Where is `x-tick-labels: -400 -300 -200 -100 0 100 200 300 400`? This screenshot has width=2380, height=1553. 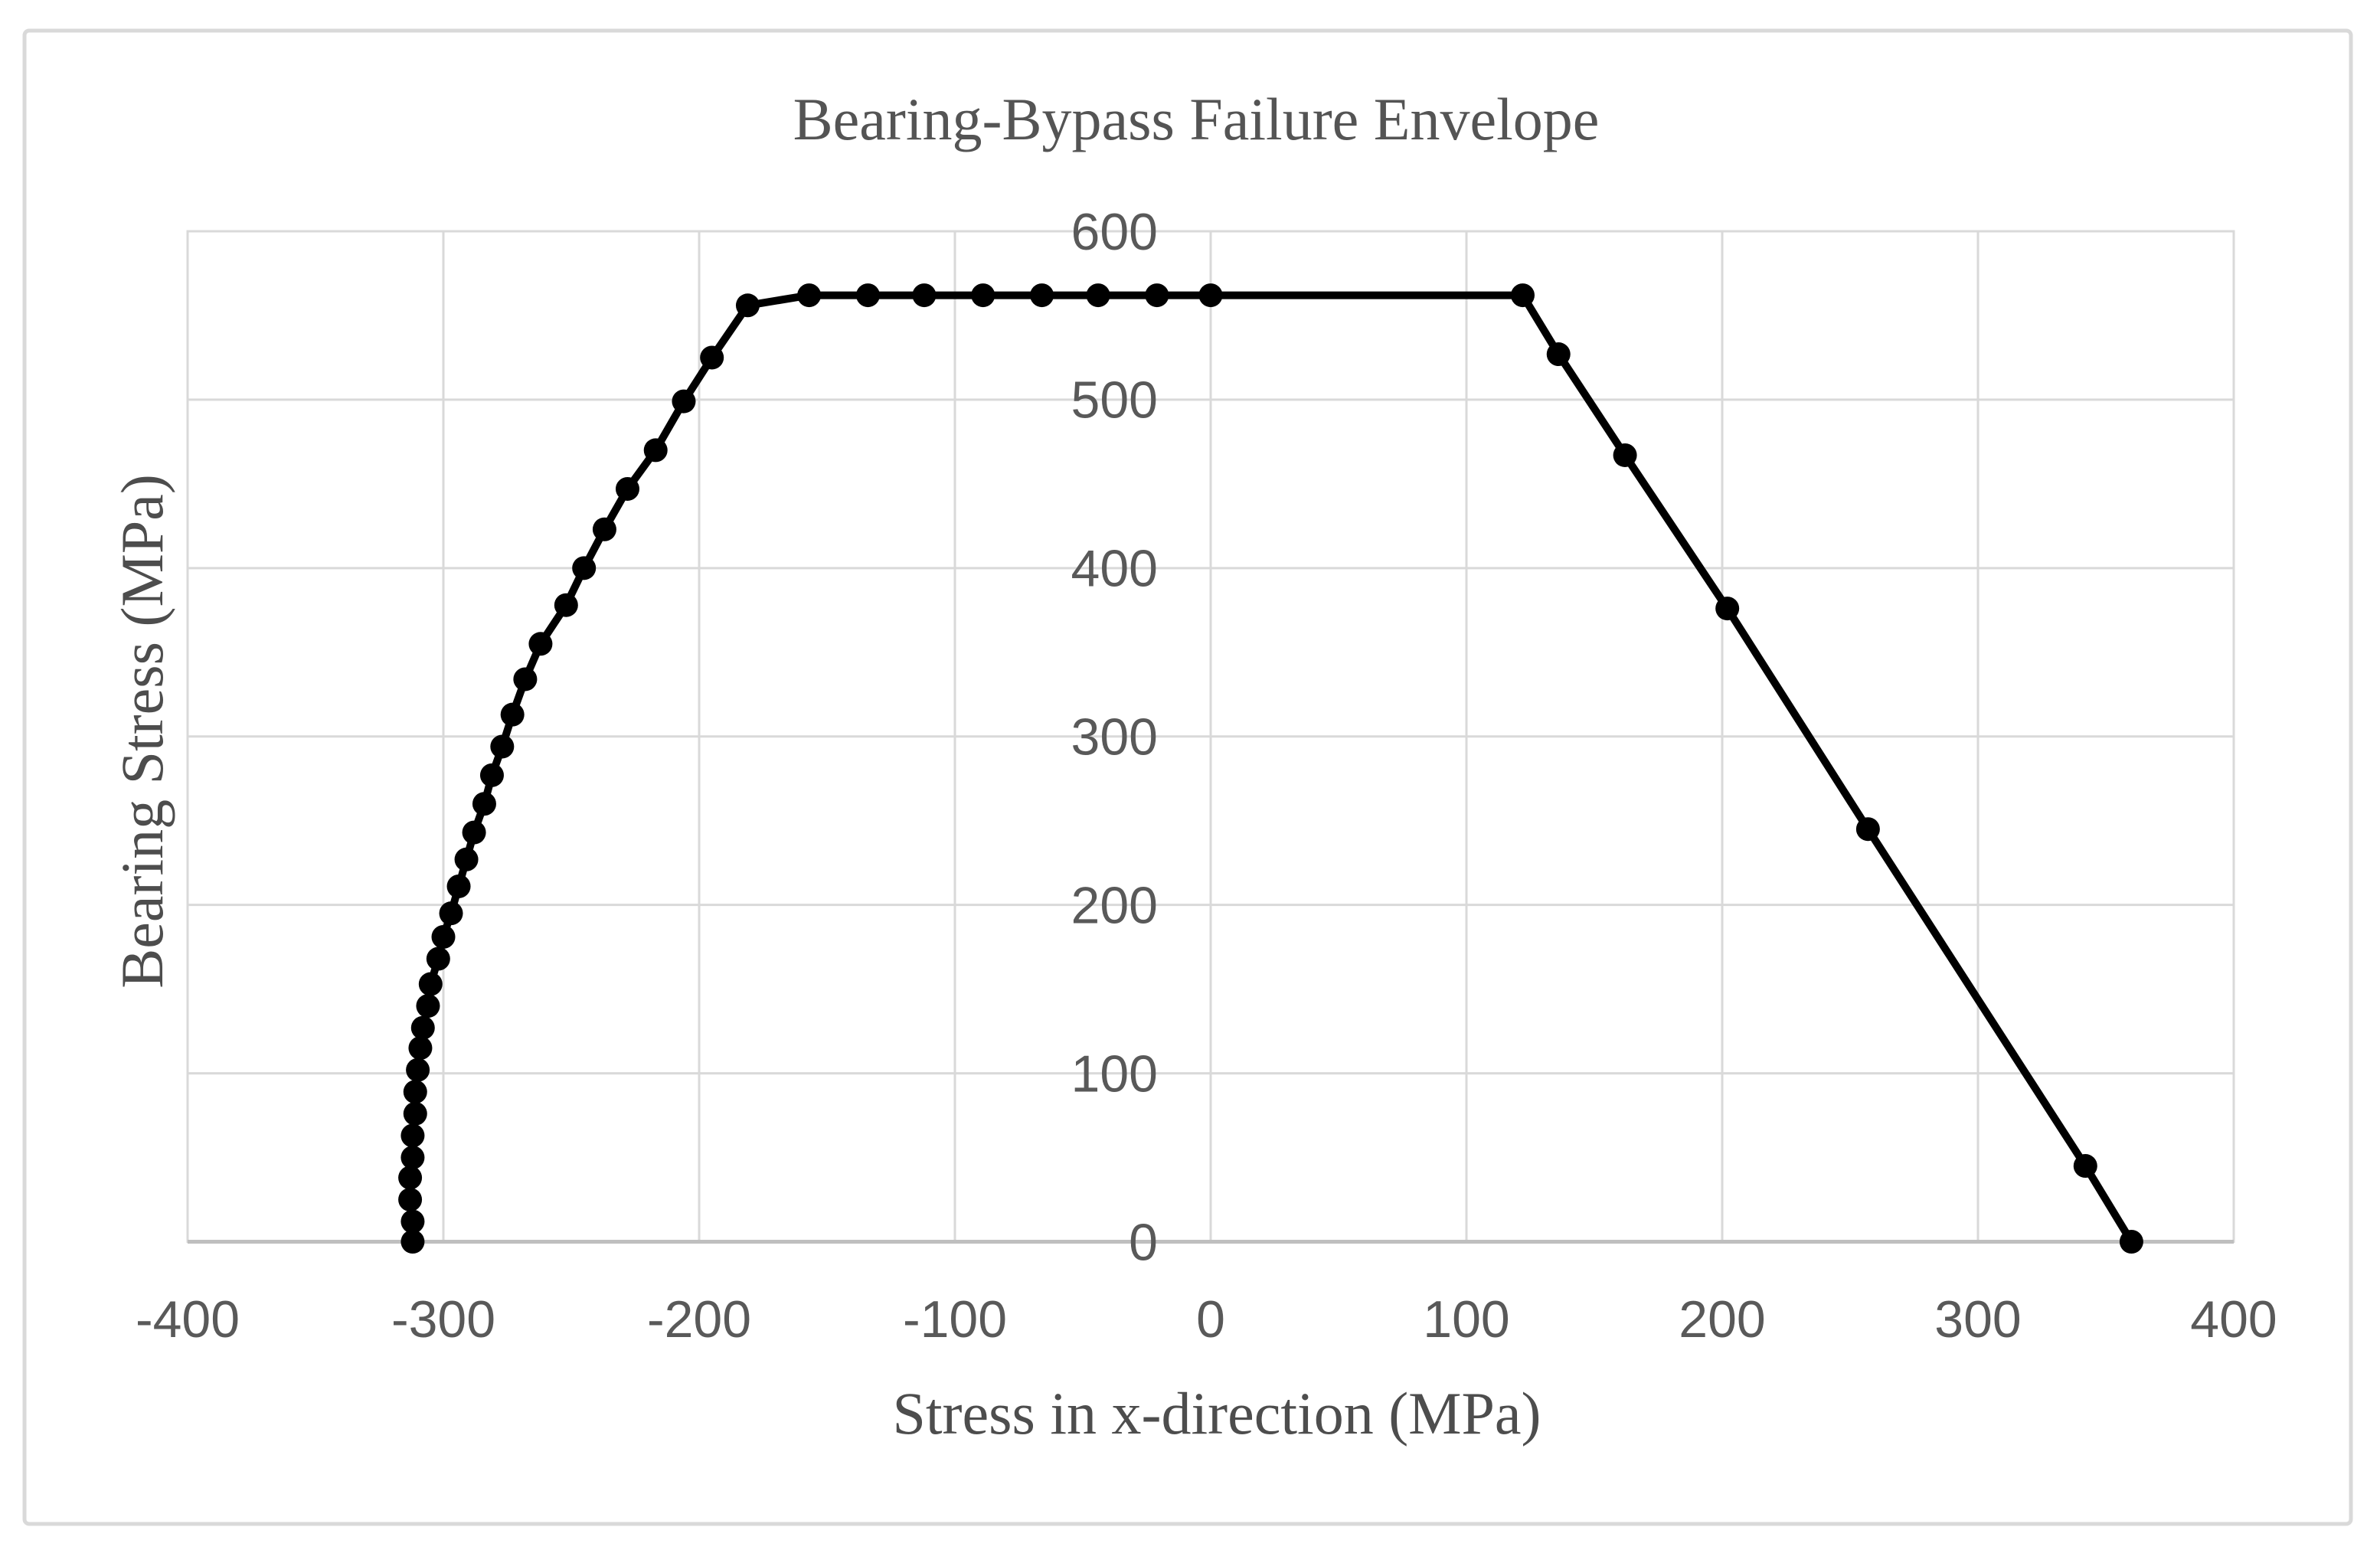
x-tick-labels: -400 -300 -200 -100 0 100 200 300 400 is located at coordinates (1206, 1319).